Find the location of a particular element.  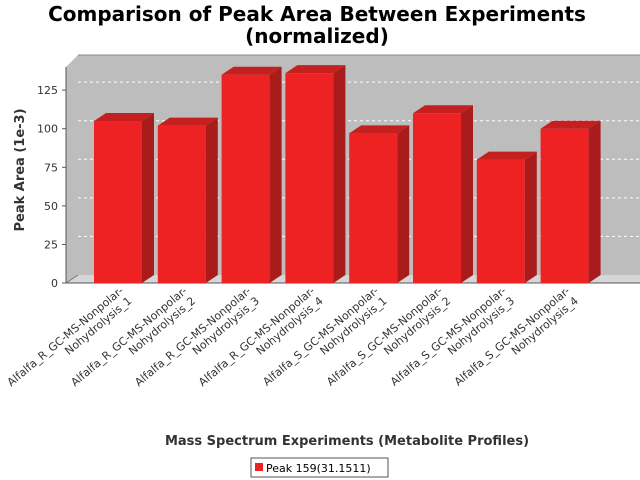

y-axis-ticks: 0 25 50 75 100 125 is located at coordinates (51, 187).